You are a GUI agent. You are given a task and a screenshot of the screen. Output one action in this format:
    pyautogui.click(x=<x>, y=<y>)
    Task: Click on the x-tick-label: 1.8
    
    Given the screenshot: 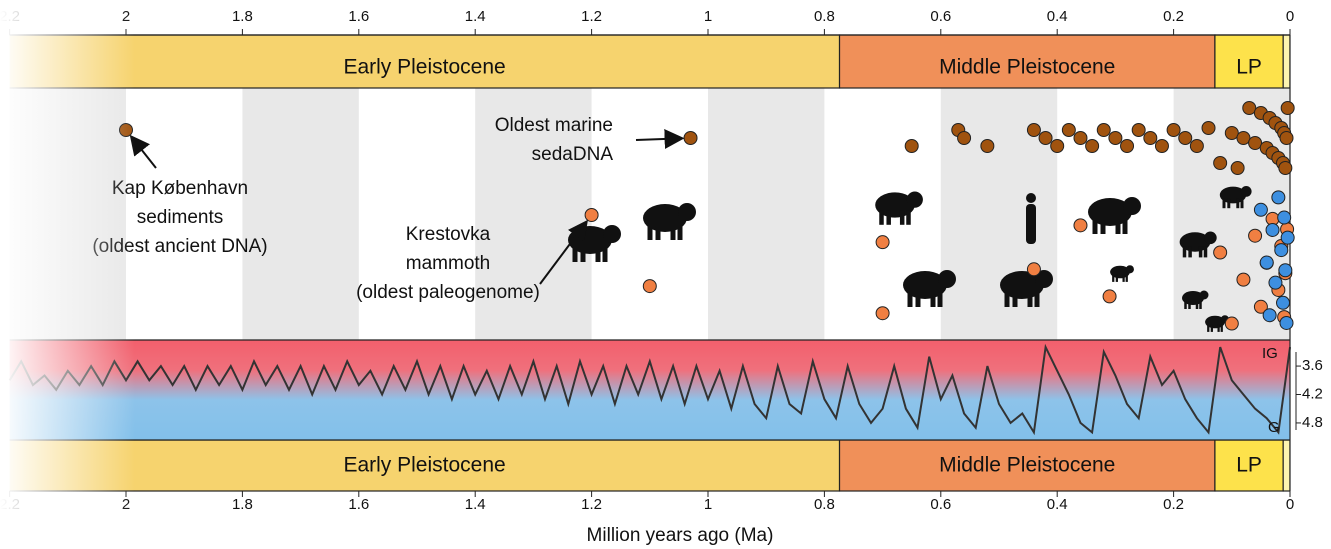 What is the action you would take?
    pyautogui.click(x=242, y=16)
    